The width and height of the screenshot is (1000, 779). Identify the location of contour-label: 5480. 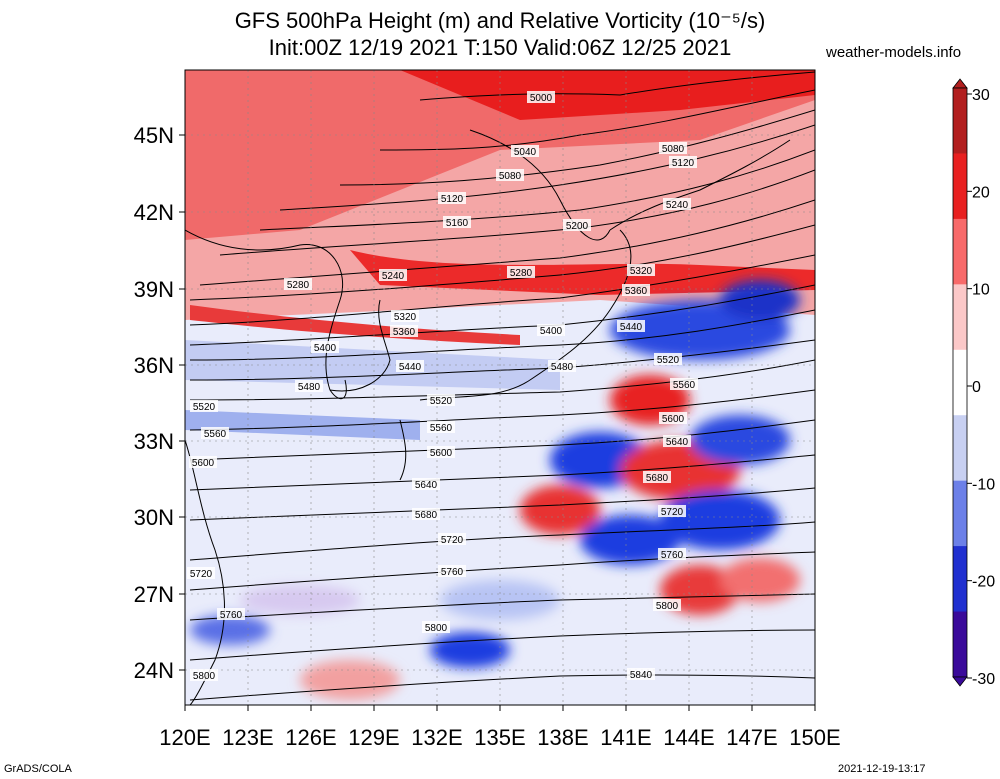
(562, 367).